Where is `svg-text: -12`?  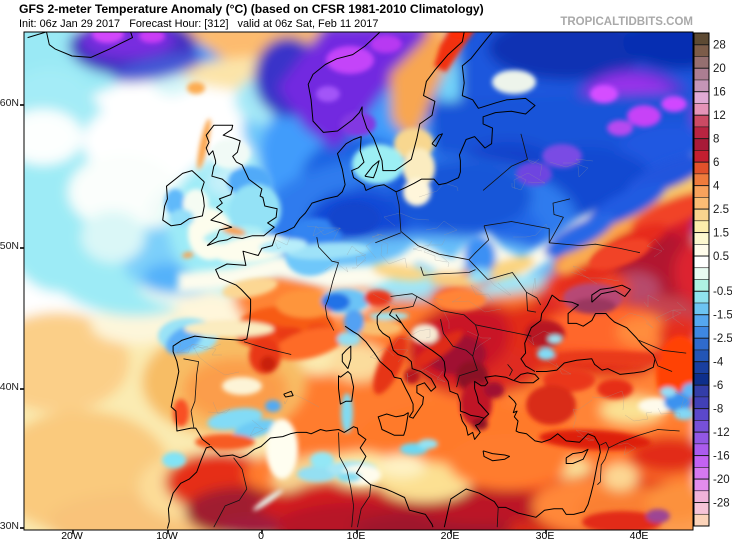 svg-text: -12 is located at coordinates (721, 433).